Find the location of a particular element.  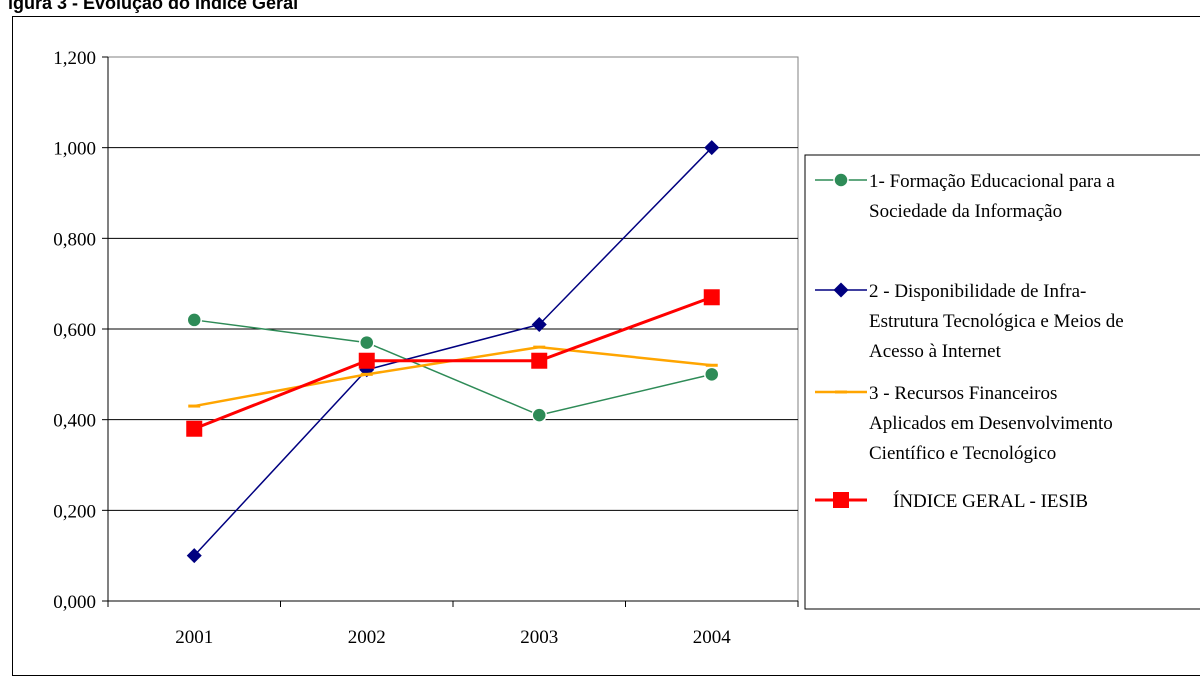

legend-label: Aplicados em Desenvolvimento is located at coordinates (991, 423).